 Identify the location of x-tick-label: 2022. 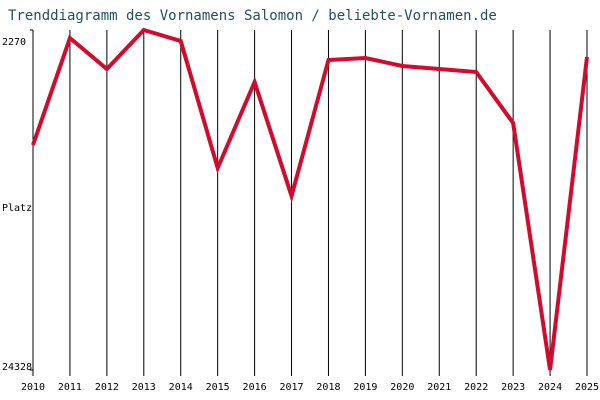
(476, 387).